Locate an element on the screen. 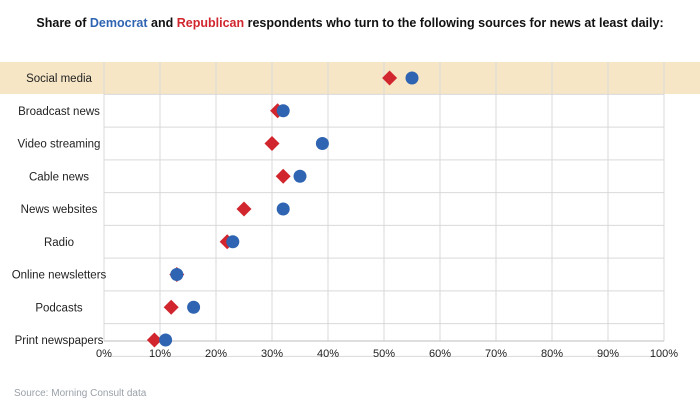 This screenshot has height=420, width=700. category-label-broadcast-news: Broadcast news is located at coordinates (59, 112).